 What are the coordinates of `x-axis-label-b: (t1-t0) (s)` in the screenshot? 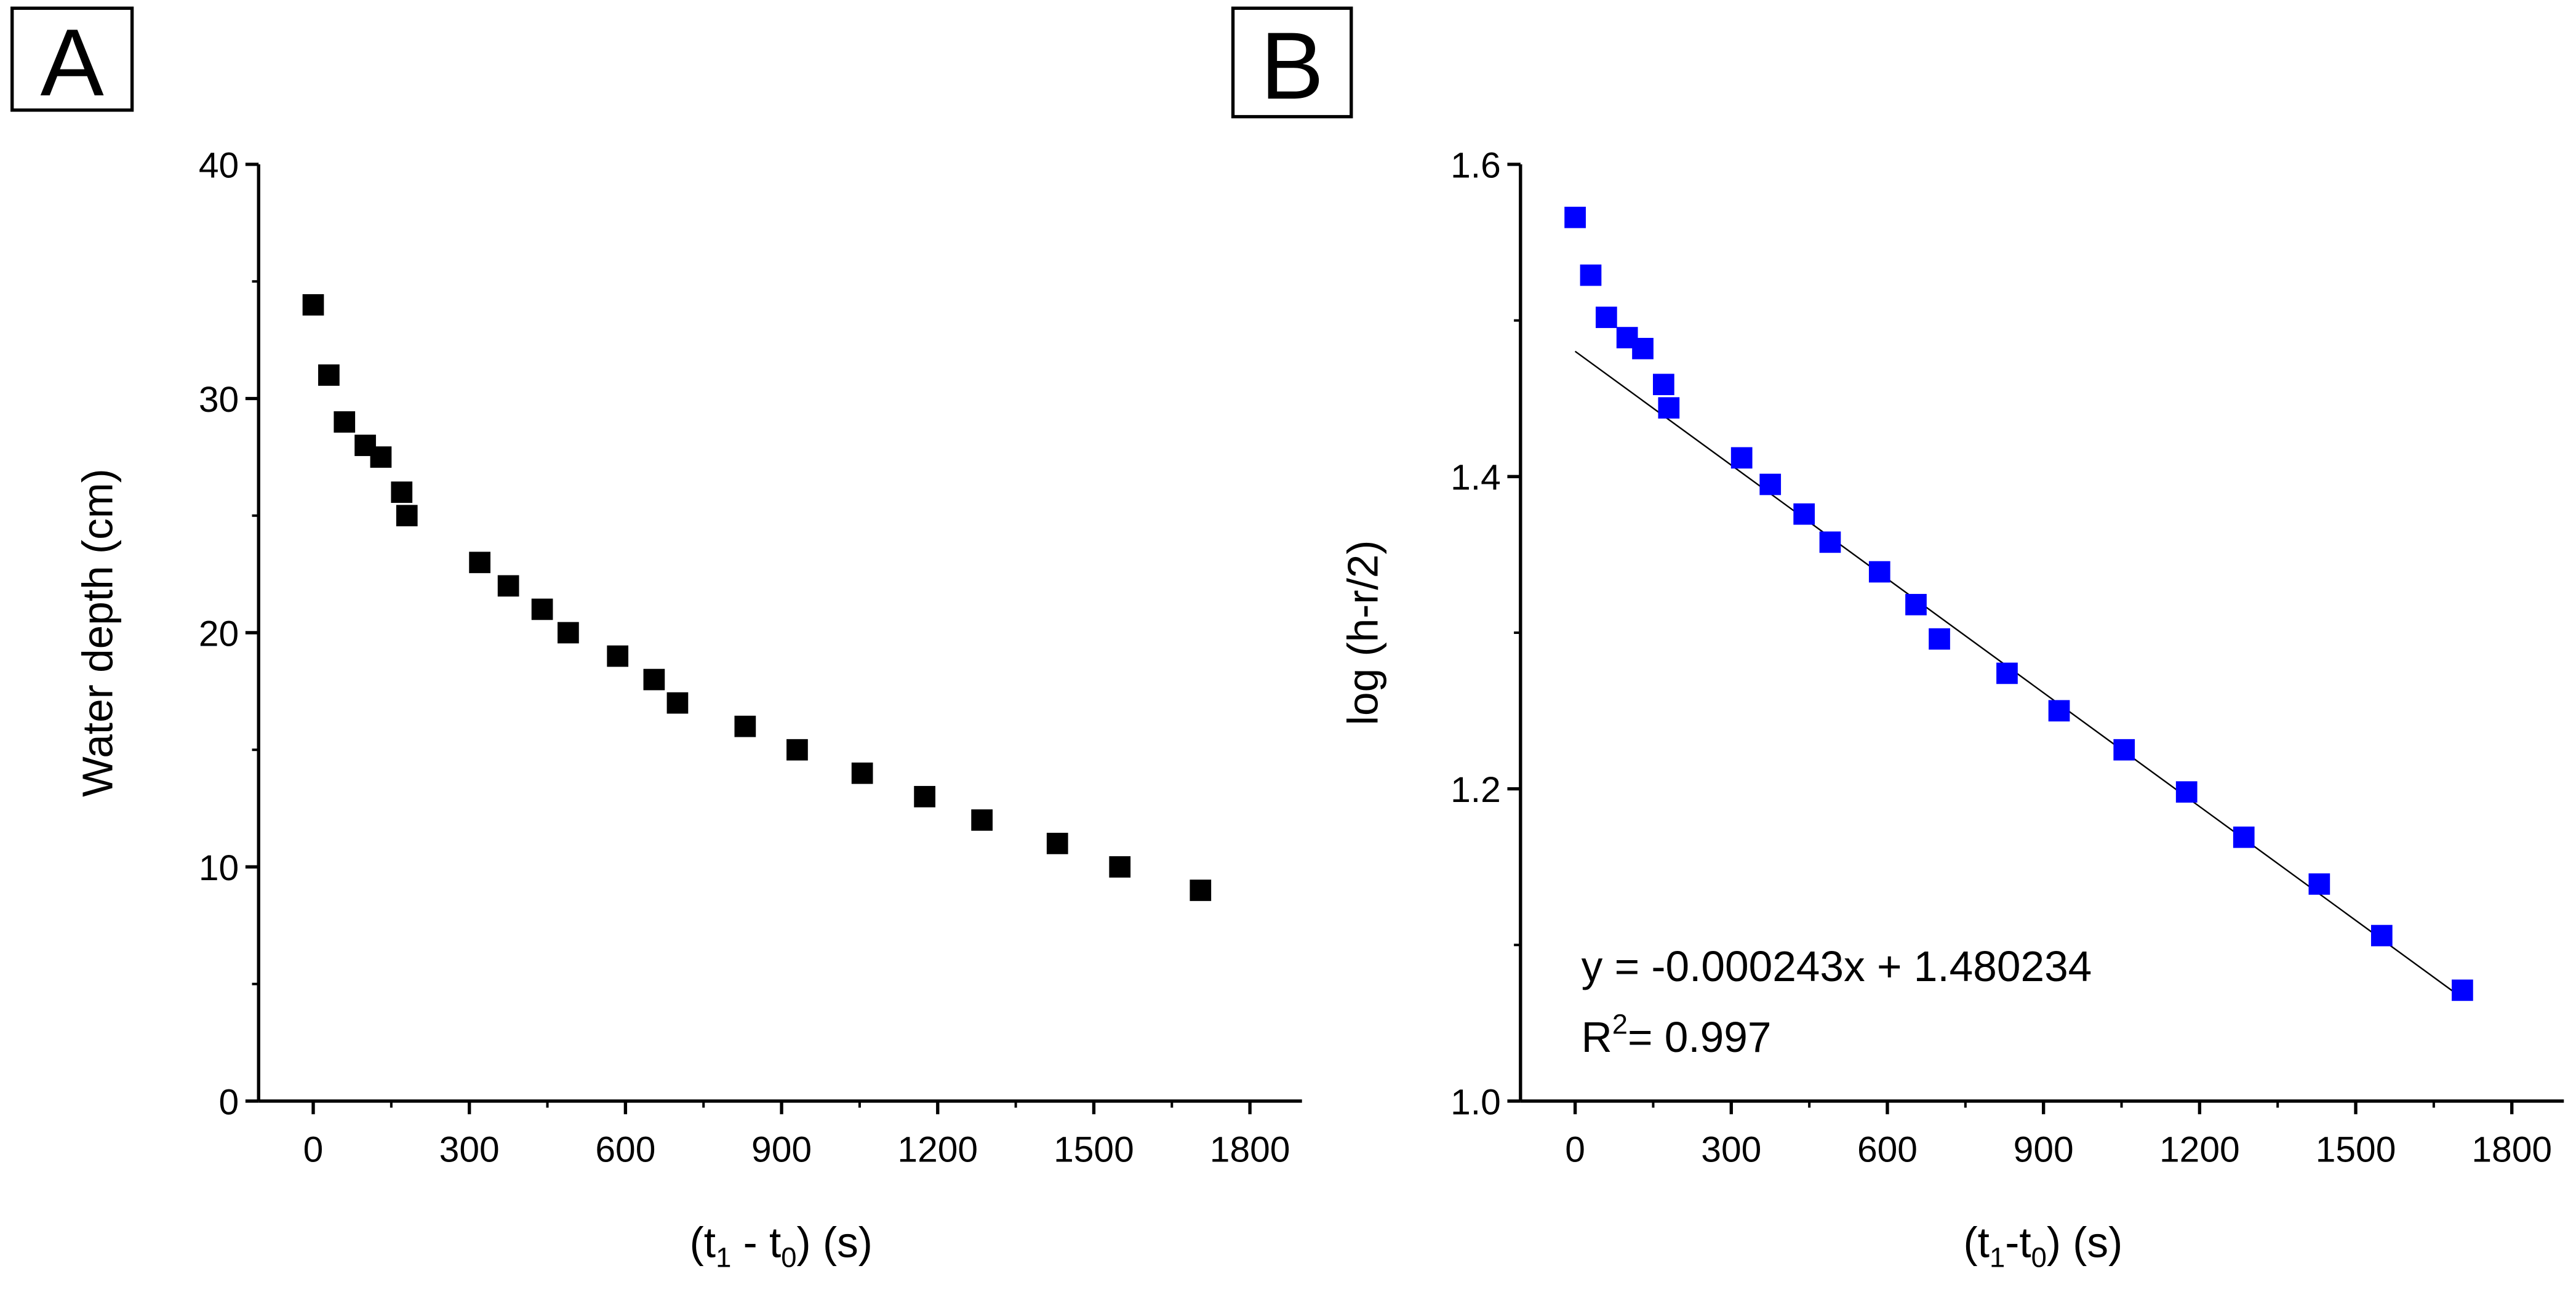 It's located at (2043, 1246).